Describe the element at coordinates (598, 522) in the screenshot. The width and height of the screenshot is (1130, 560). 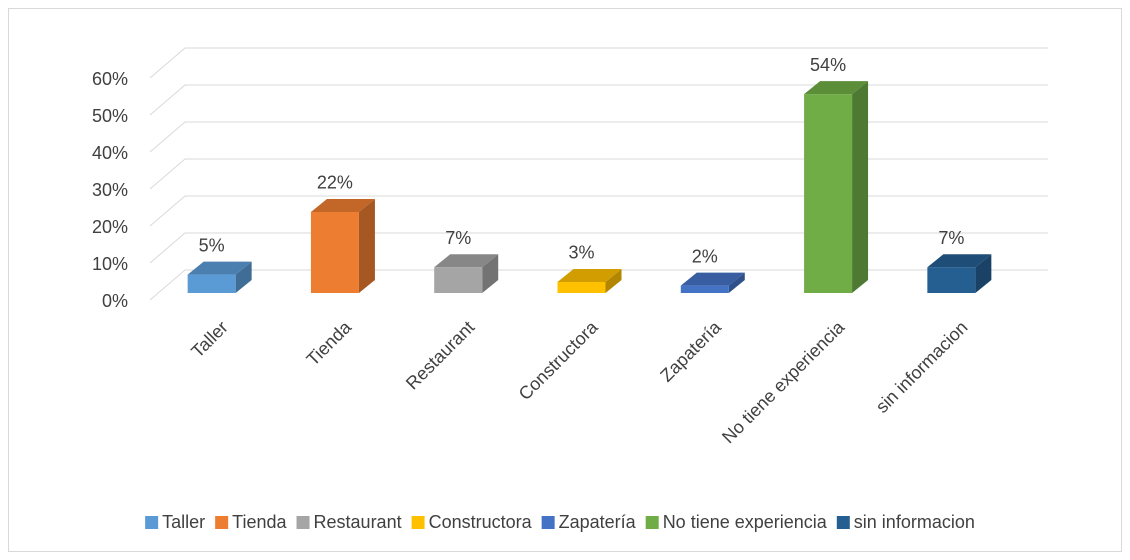
I see `legend-label: Zapatería` at that location.